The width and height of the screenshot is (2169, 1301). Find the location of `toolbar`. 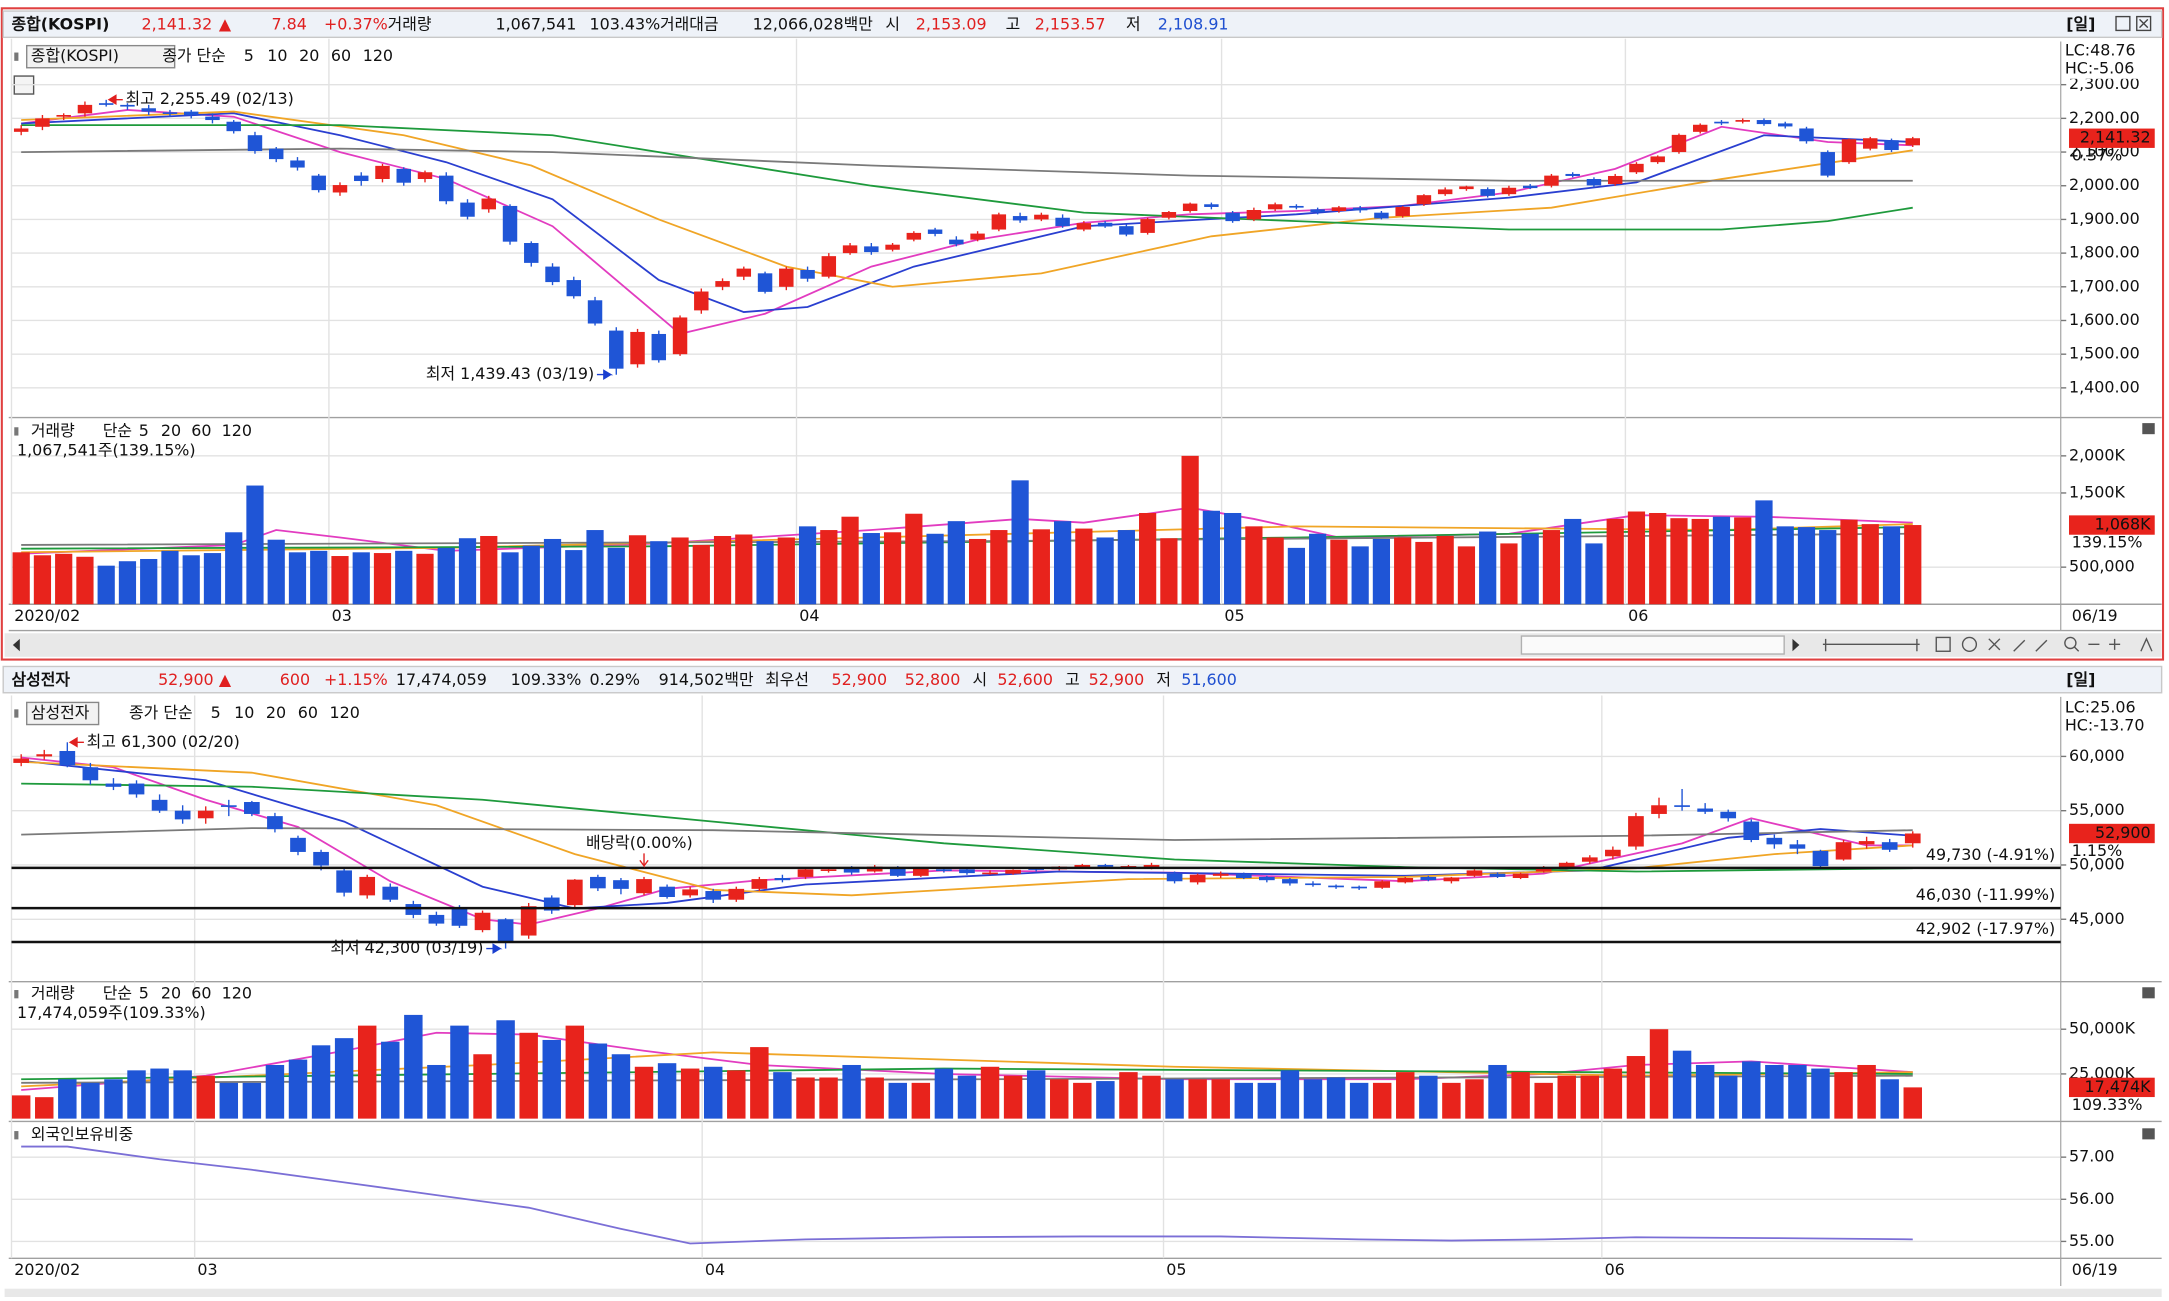

toolbar is located at coordinates (1987, 644).